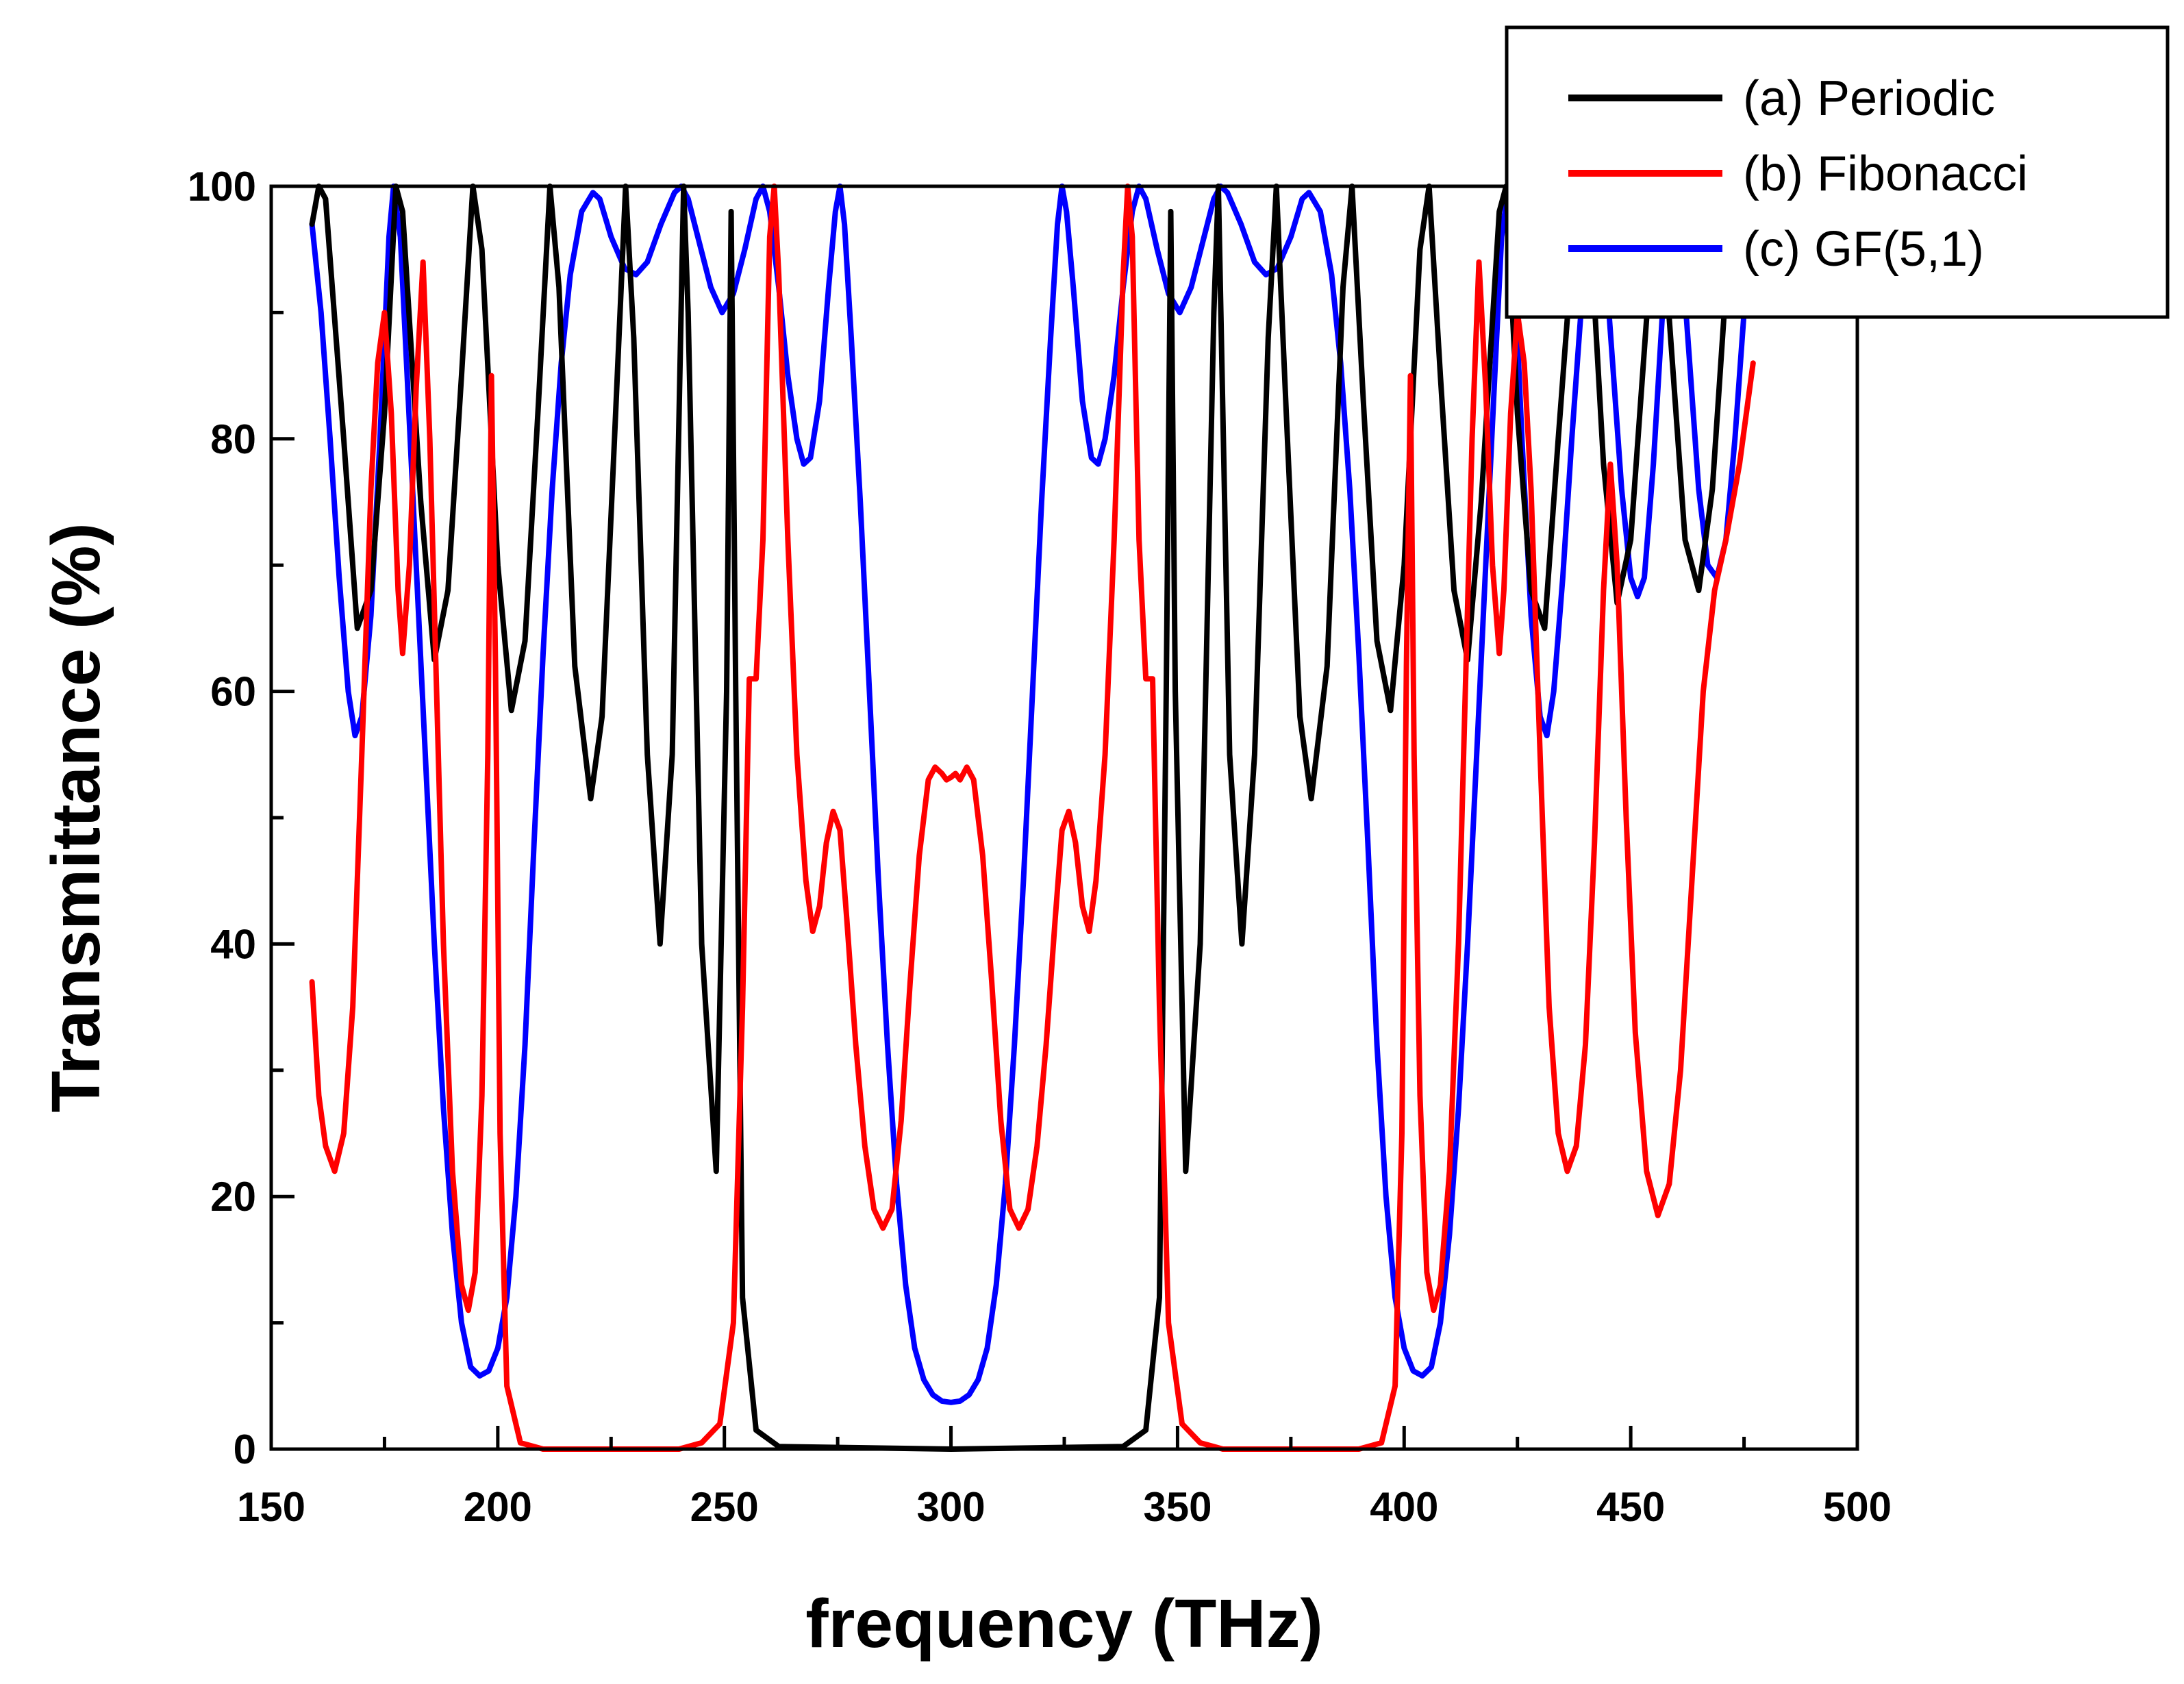 Image resolution: width=2184 pixels, height=1684 pixels. Describe the element at coordinates (498, 1507) in the screenshot. I see `x-tick-label: 200` at that location.